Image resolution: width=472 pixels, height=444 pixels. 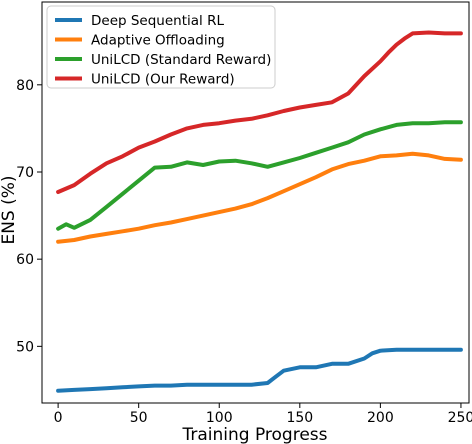 What do you see at coordinates (158, 41) in the screenshot?
I see `legend-entry: Adaptive Offloading` at bounding box center [158, 41].